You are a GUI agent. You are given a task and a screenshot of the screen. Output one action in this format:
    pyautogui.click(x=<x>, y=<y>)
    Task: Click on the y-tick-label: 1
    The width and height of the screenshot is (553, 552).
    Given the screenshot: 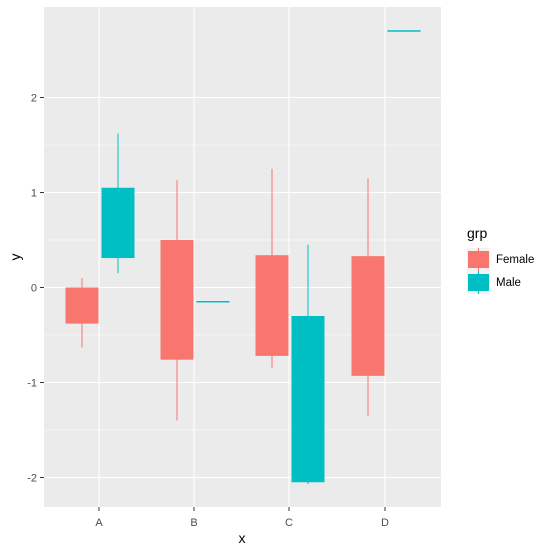 What is the action you would take?
    pyautogui.click(x=34, y=194)
    